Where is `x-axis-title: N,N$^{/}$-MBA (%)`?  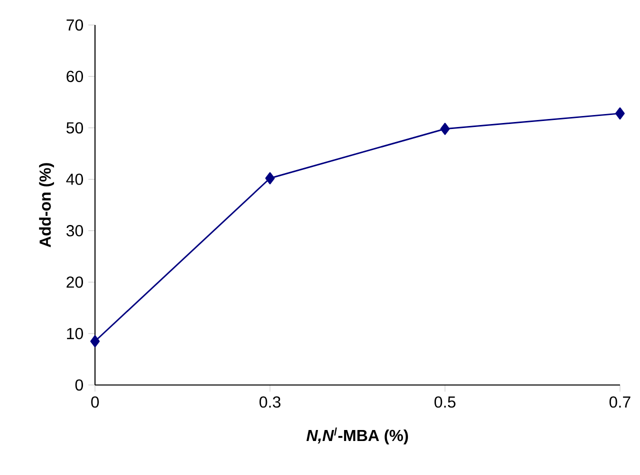
x-axis-title: N,N$^{/}$-MBA (%) is located at coordinates (357, 436).